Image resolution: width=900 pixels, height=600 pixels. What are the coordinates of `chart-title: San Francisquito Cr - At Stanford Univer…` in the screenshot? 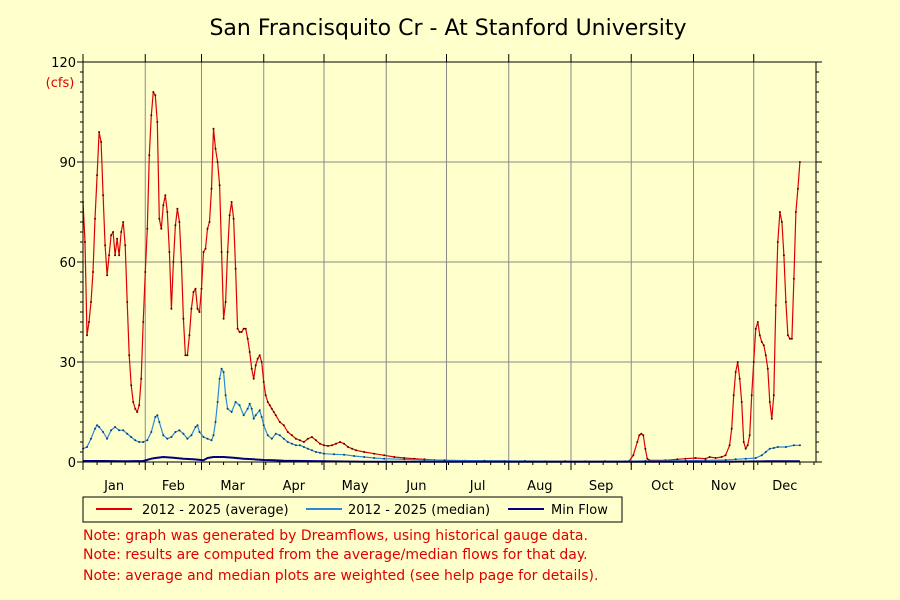 It's located at (447, 28).